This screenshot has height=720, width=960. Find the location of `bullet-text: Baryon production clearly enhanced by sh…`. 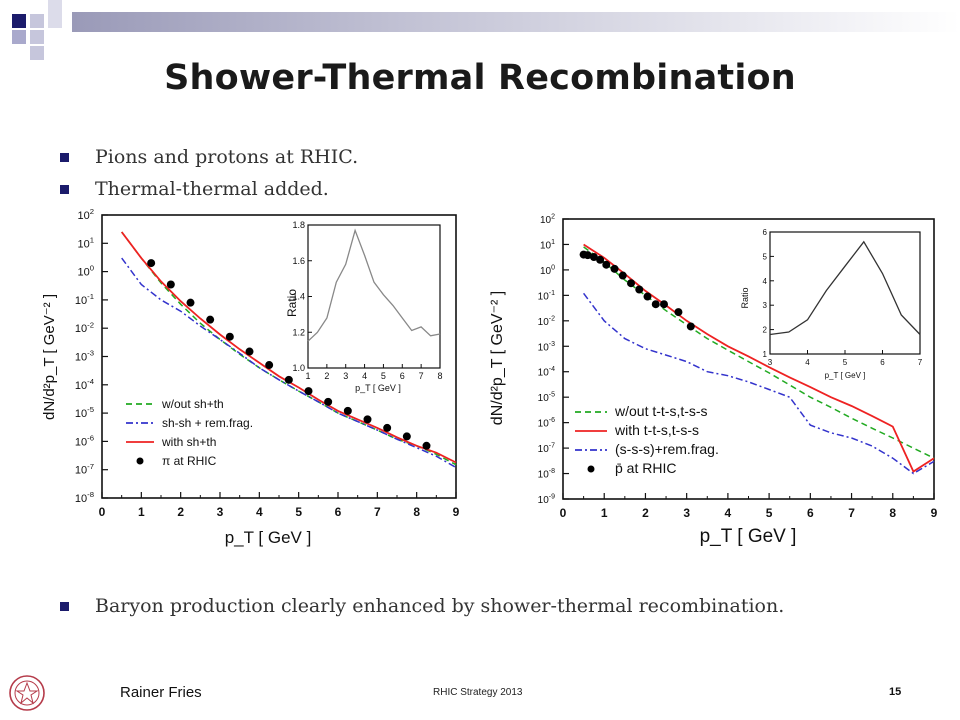

bullet-text: Baryon production clearly enhanced by sh… is located at coordinates (440, 606).